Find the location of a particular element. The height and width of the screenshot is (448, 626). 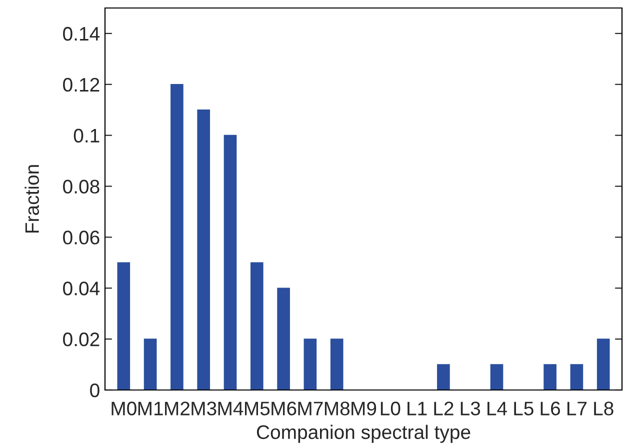

x-tick-label: M2 is located at coordinates (177, 409).